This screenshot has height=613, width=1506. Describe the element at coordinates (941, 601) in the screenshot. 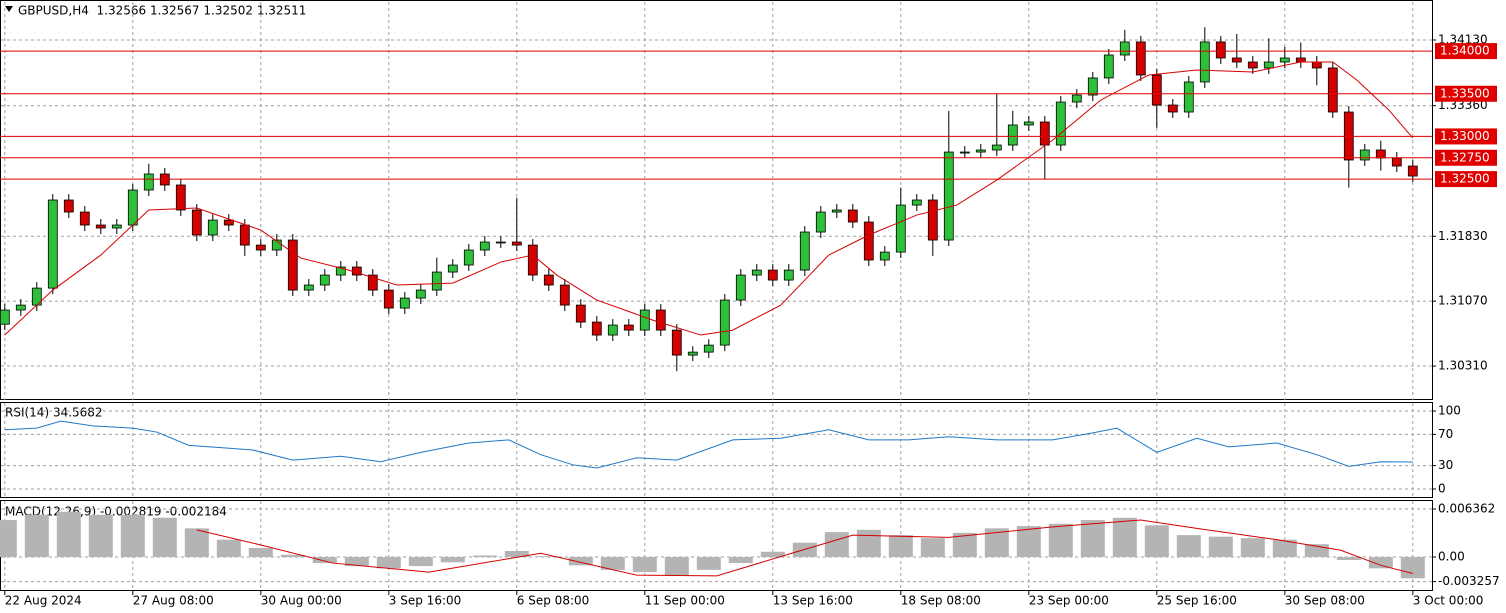

I see `x-tick-label: 18 Sep 08:00` at that location.